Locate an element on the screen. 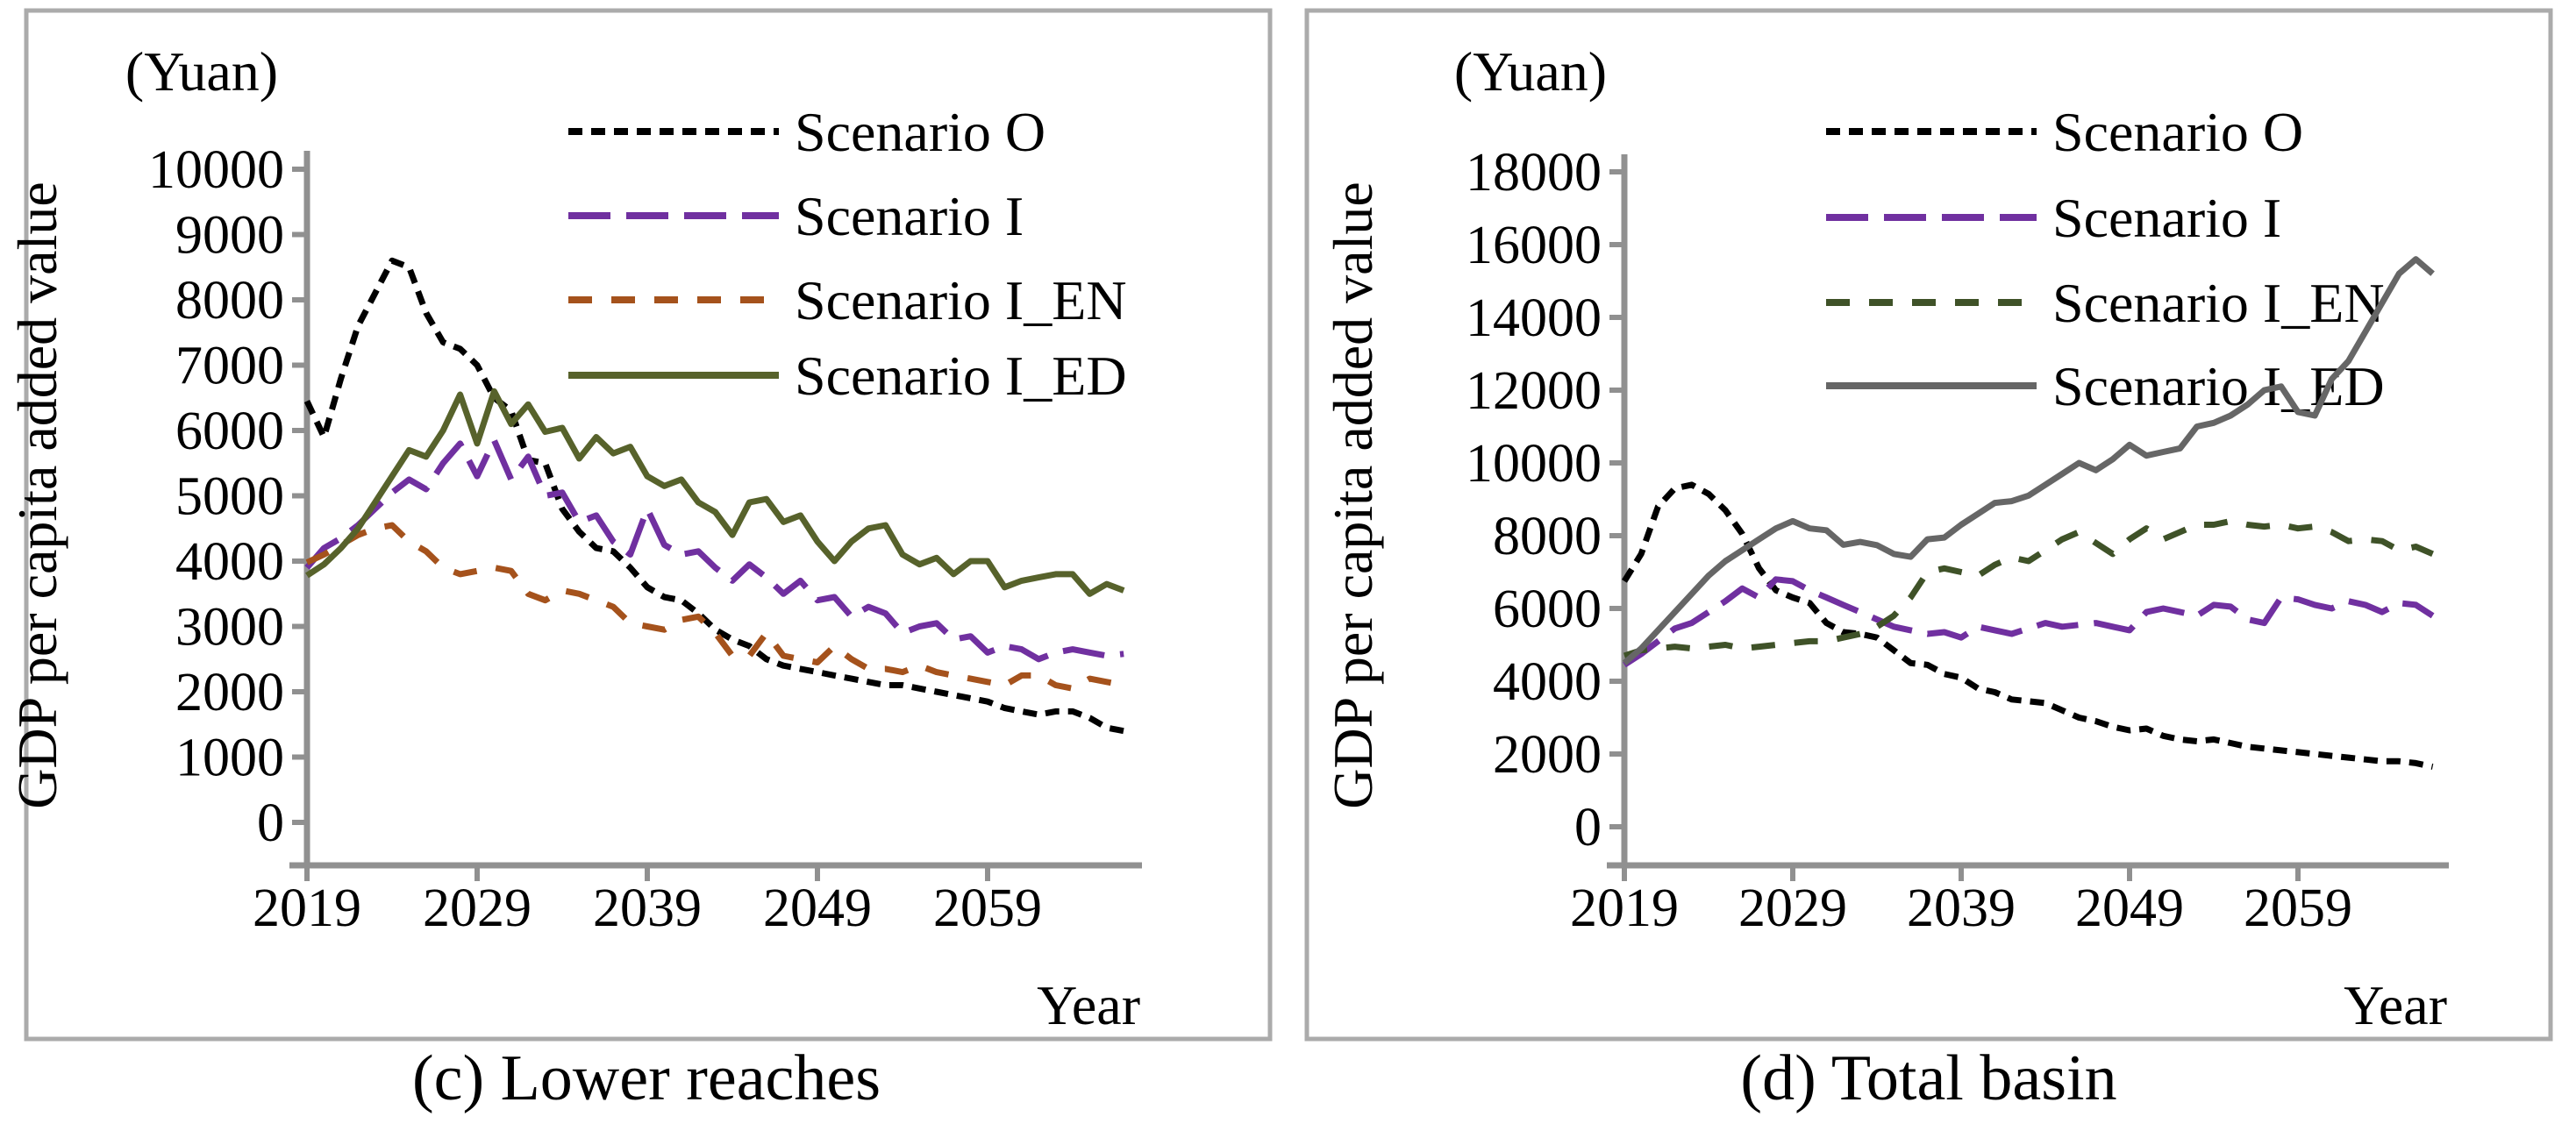  y-tick-label: 14000 is located at coordinates (1534, 318).